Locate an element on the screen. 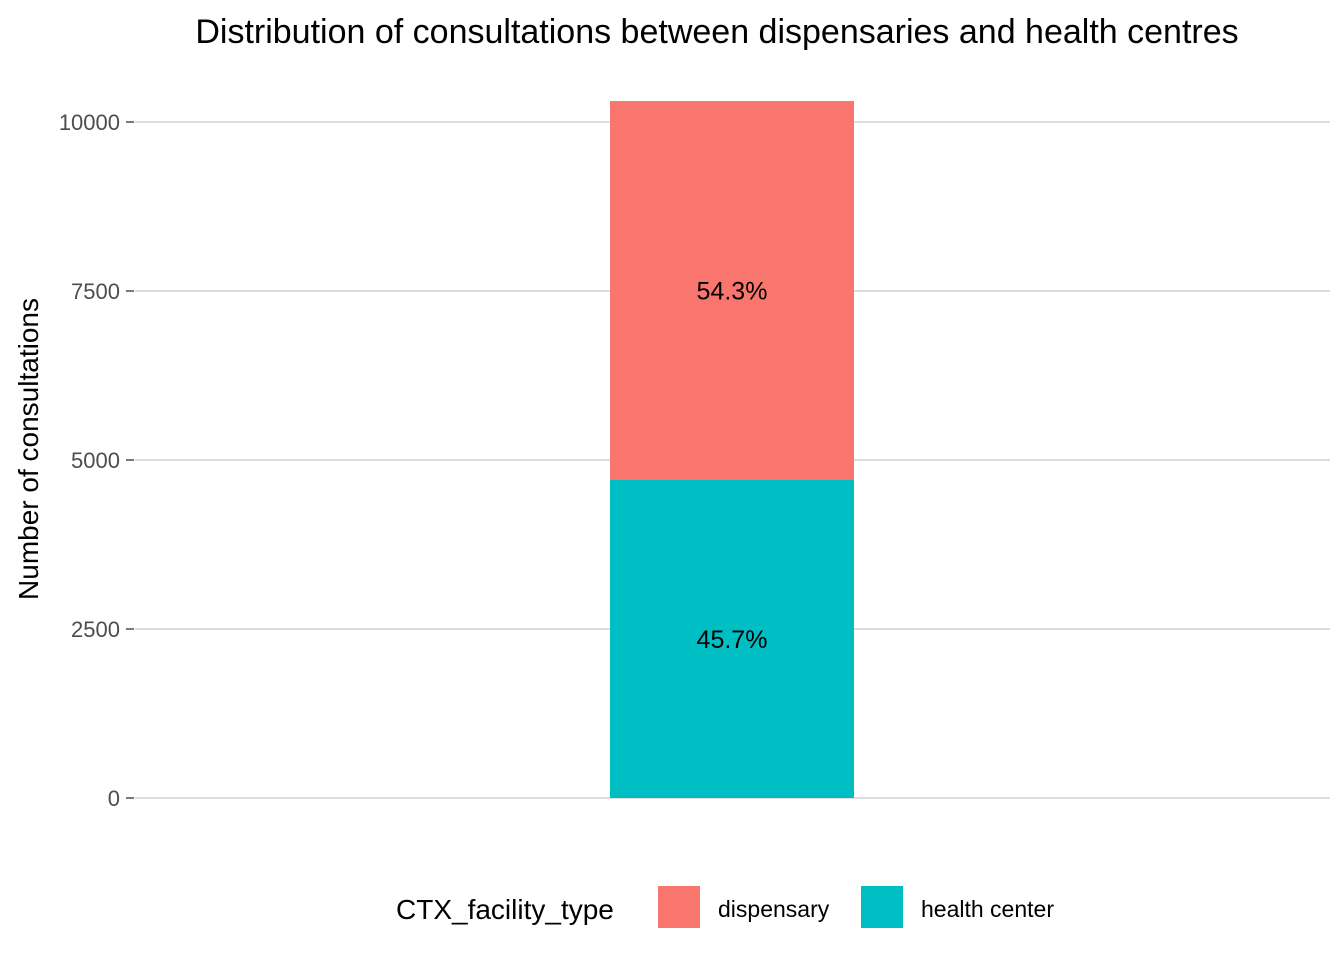 This screenshot has height=960, width=1344. legend-swatch-health-center is located at coordinates (882, 907).